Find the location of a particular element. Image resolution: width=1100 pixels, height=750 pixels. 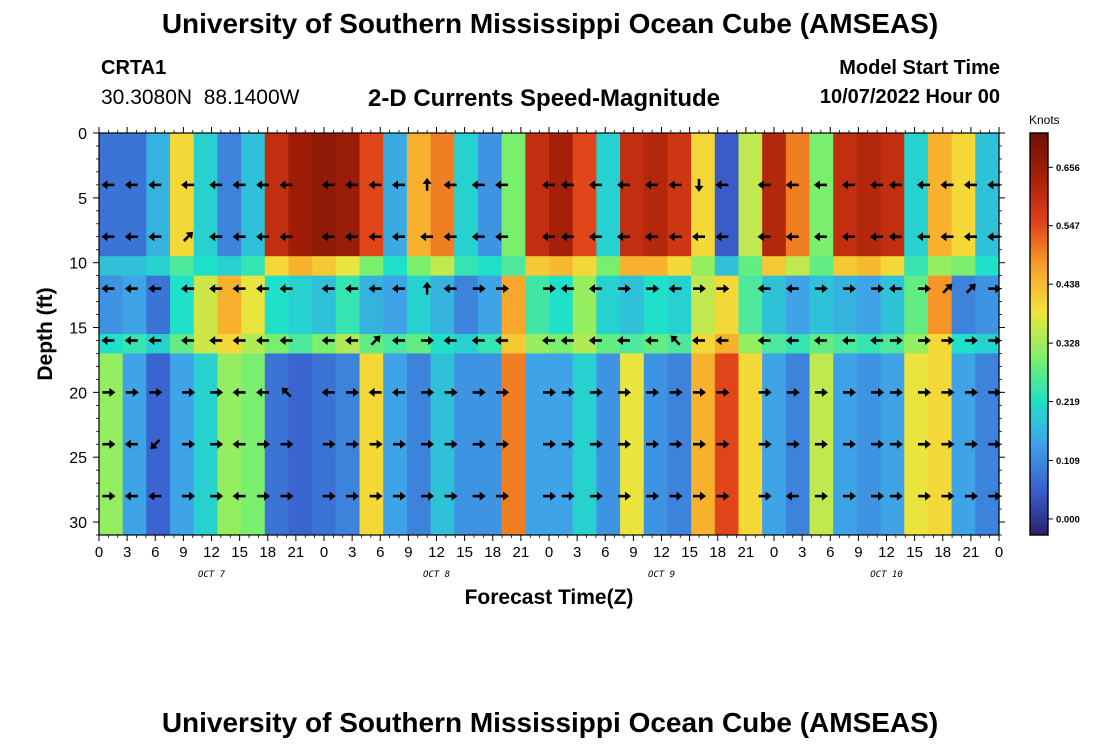

x-tick-label: 15 is located at coordinates (239, 552).